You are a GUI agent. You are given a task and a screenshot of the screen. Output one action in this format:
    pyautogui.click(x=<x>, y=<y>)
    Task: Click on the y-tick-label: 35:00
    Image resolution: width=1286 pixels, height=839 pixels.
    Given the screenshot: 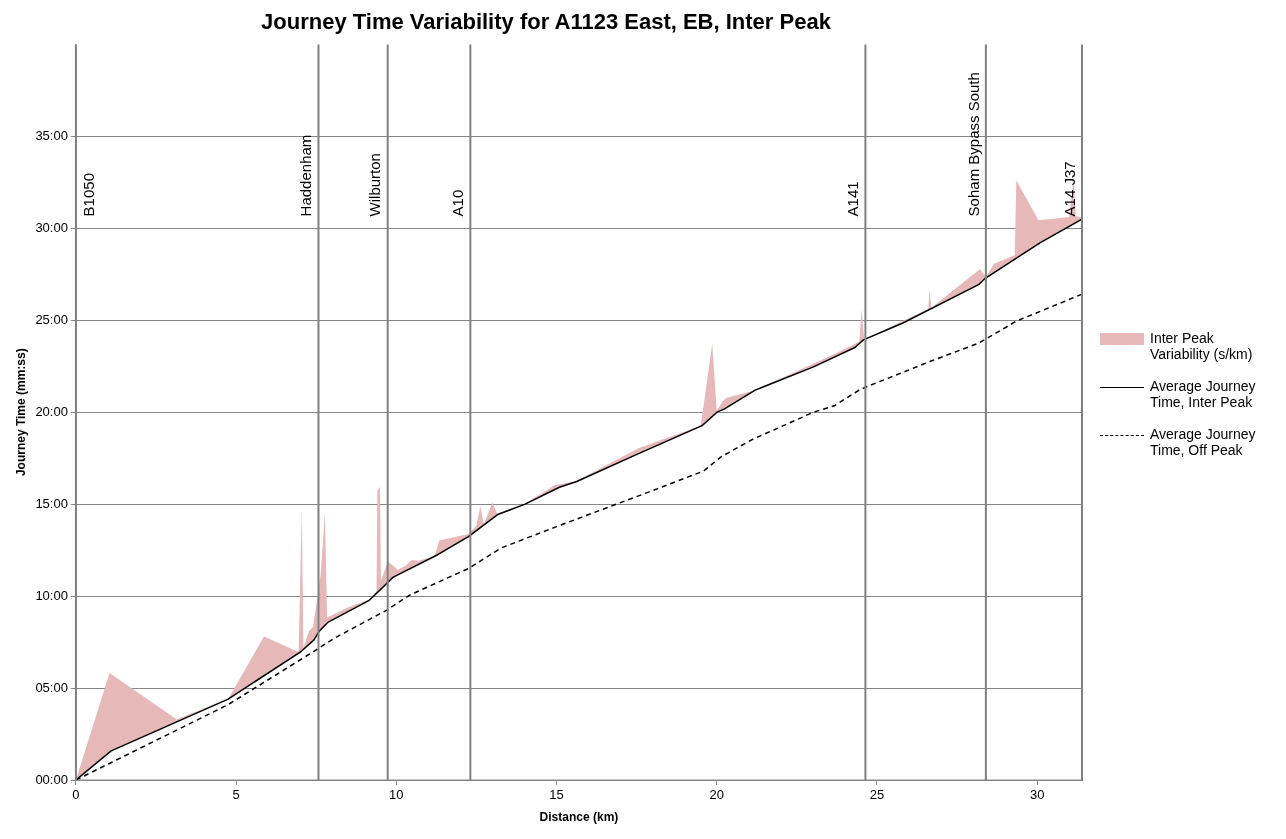 What is the action you would take?
    pyautogui.click(x=51, y=135)
    